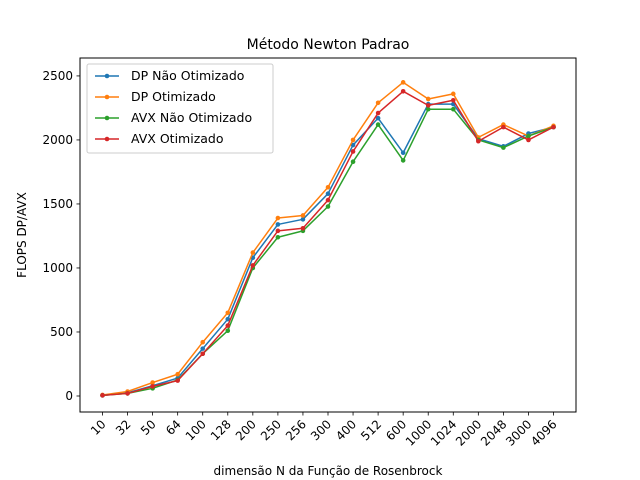  Describe the element at coordinates (221, 430) in the screenshot. I see `x-tick-label: 128` at that location.